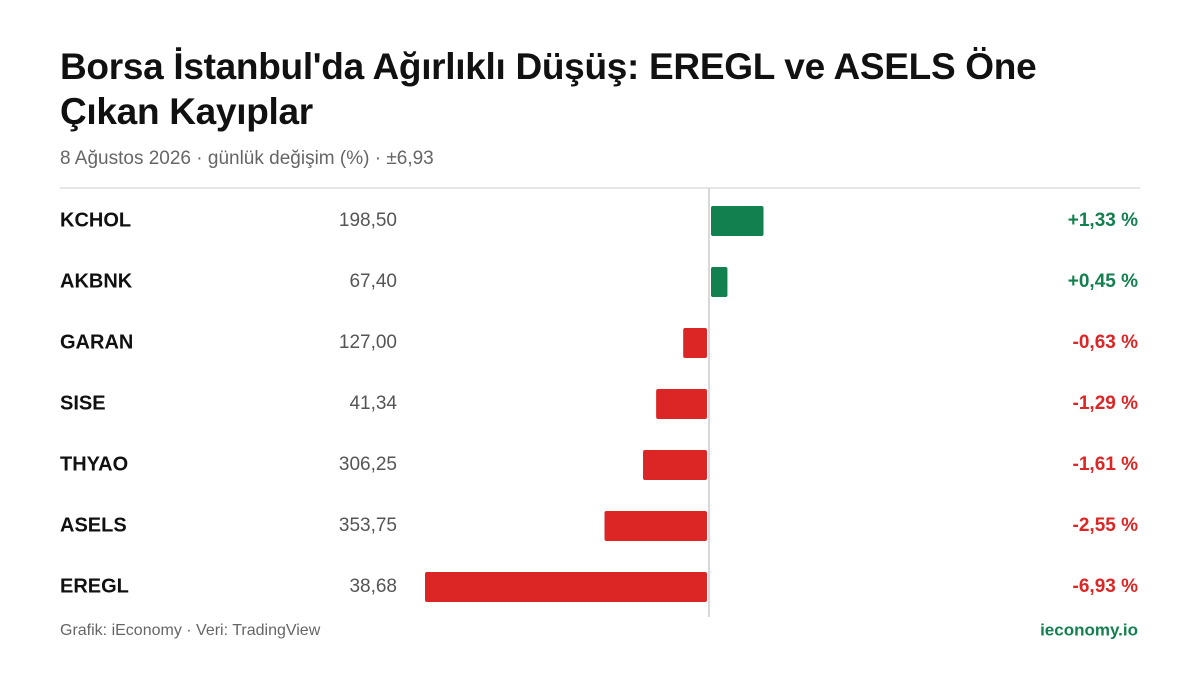 Image resolution: width=1200 pixels, height=675 pixels. Describe the element at coordinates (1106, 525) in the screenshot. I see `value-label: -2,55 %` at that location.